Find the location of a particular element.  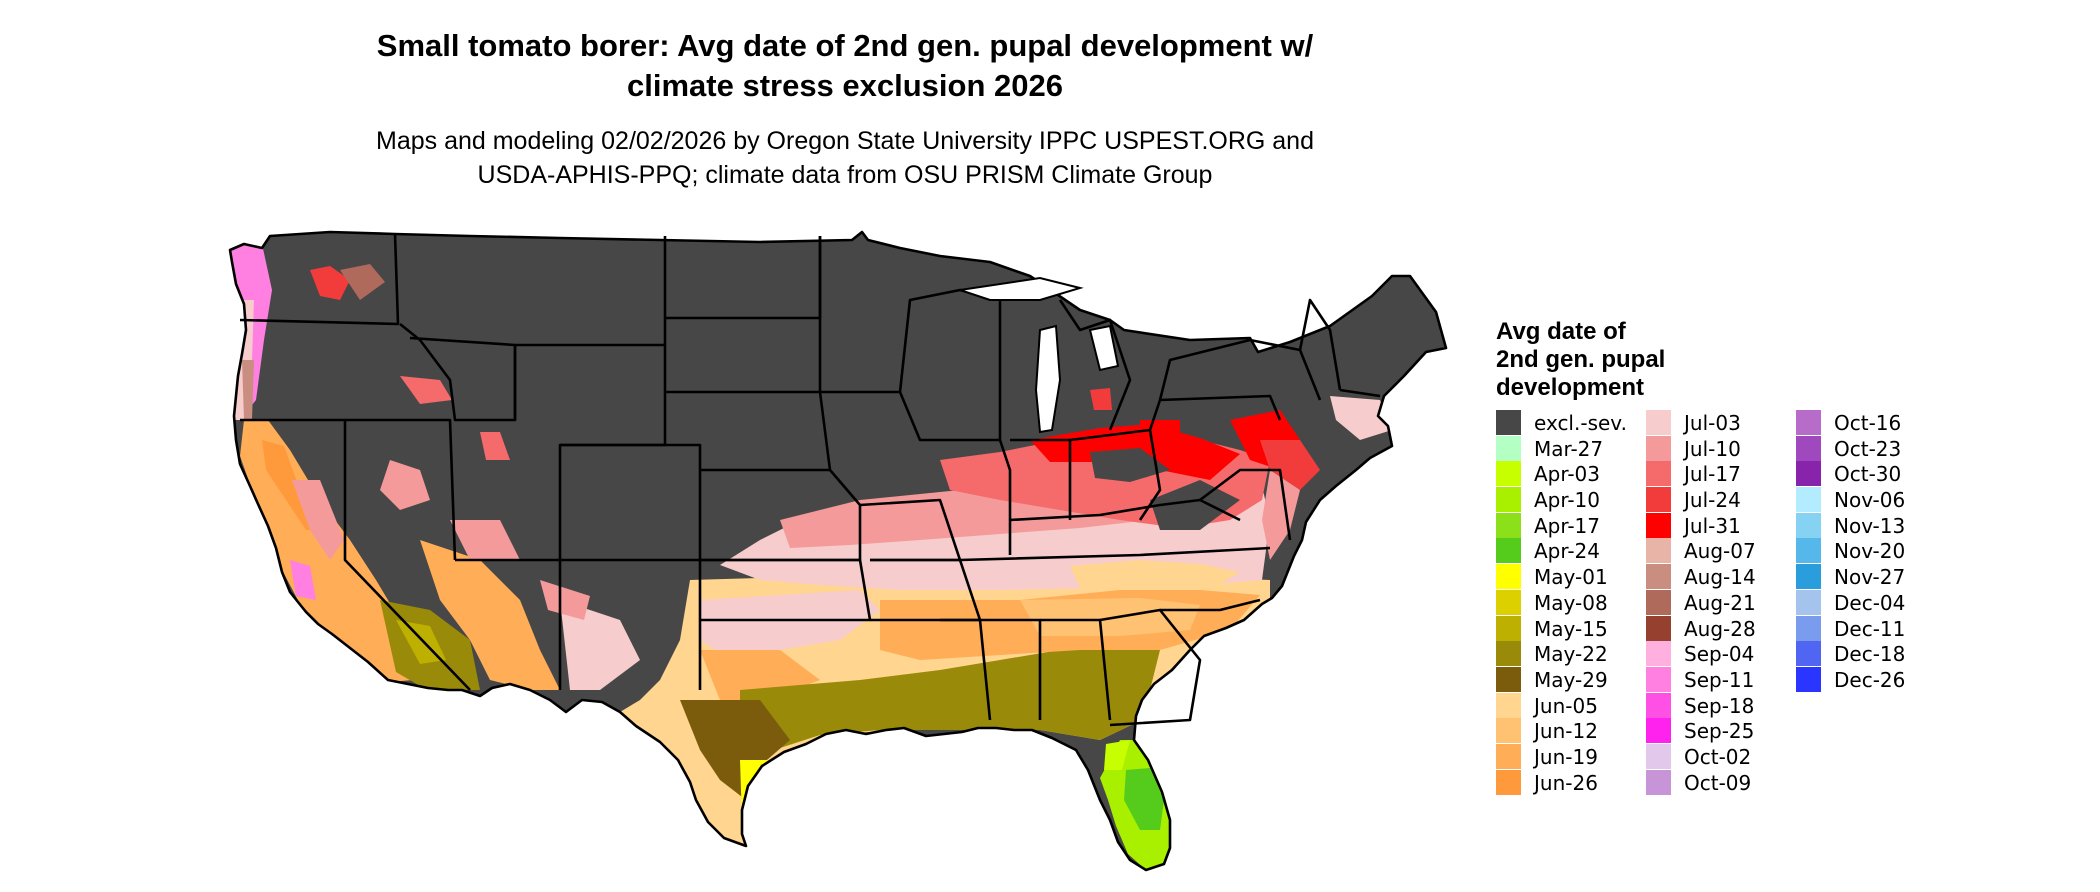

legend-item: Nov-20 is located at coordinates (1871, 551).